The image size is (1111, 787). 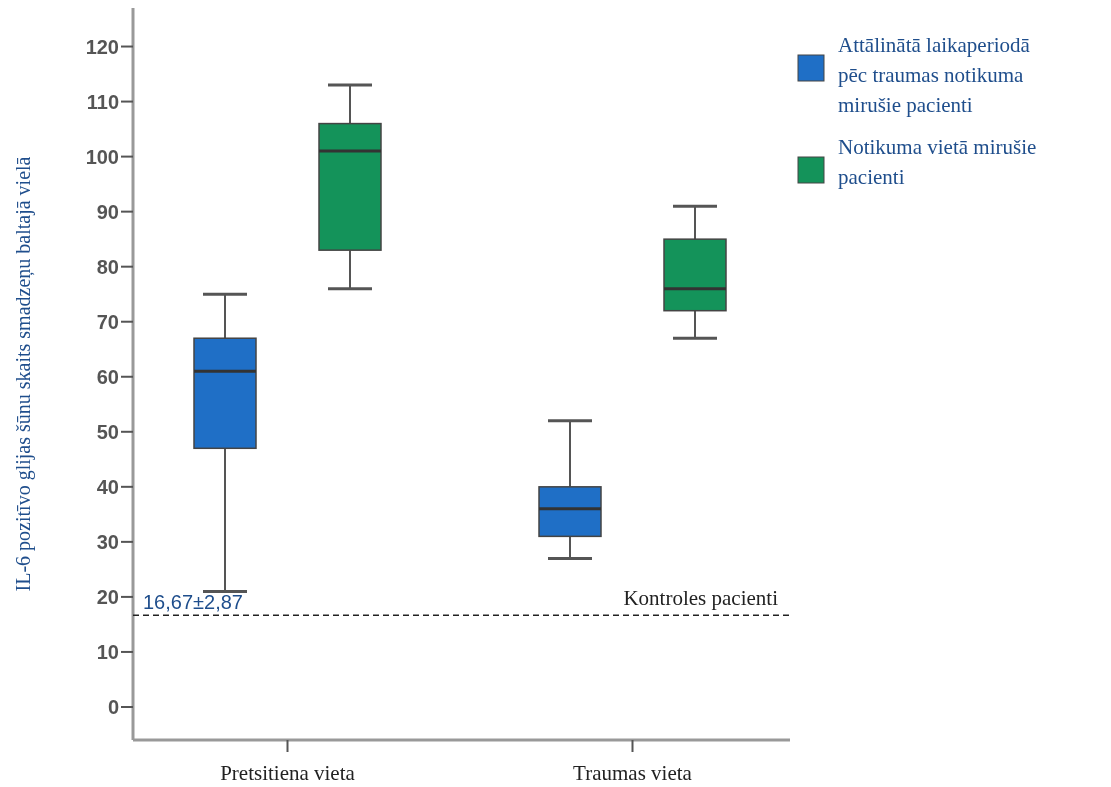 What do you see at coordinates (102, 156) in the screenshot?
I see `y-tick-label: 100` at bounding box center [102, 156].